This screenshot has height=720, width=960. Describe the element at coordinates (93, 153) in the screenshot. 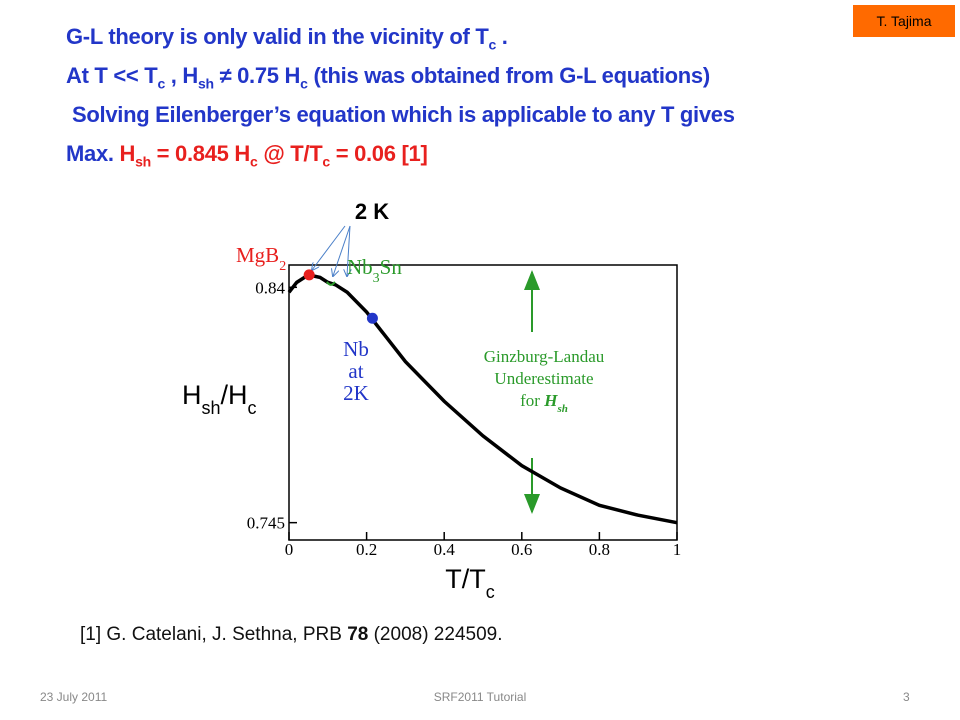

I see `text-run: Max.` at that location.